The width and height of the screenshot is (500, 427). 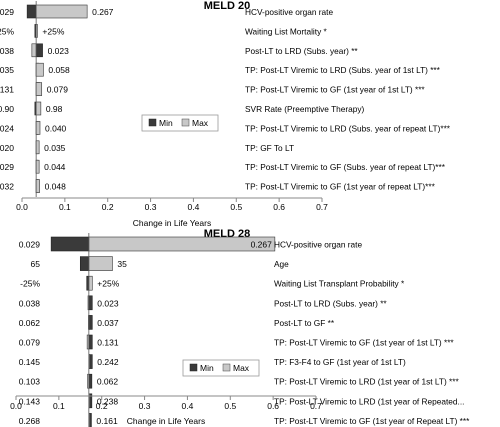 What do you see at coordinates (59, 70) in the screenshot?
I see `data-label-max: 0.058` at bounding box center [59, 70].